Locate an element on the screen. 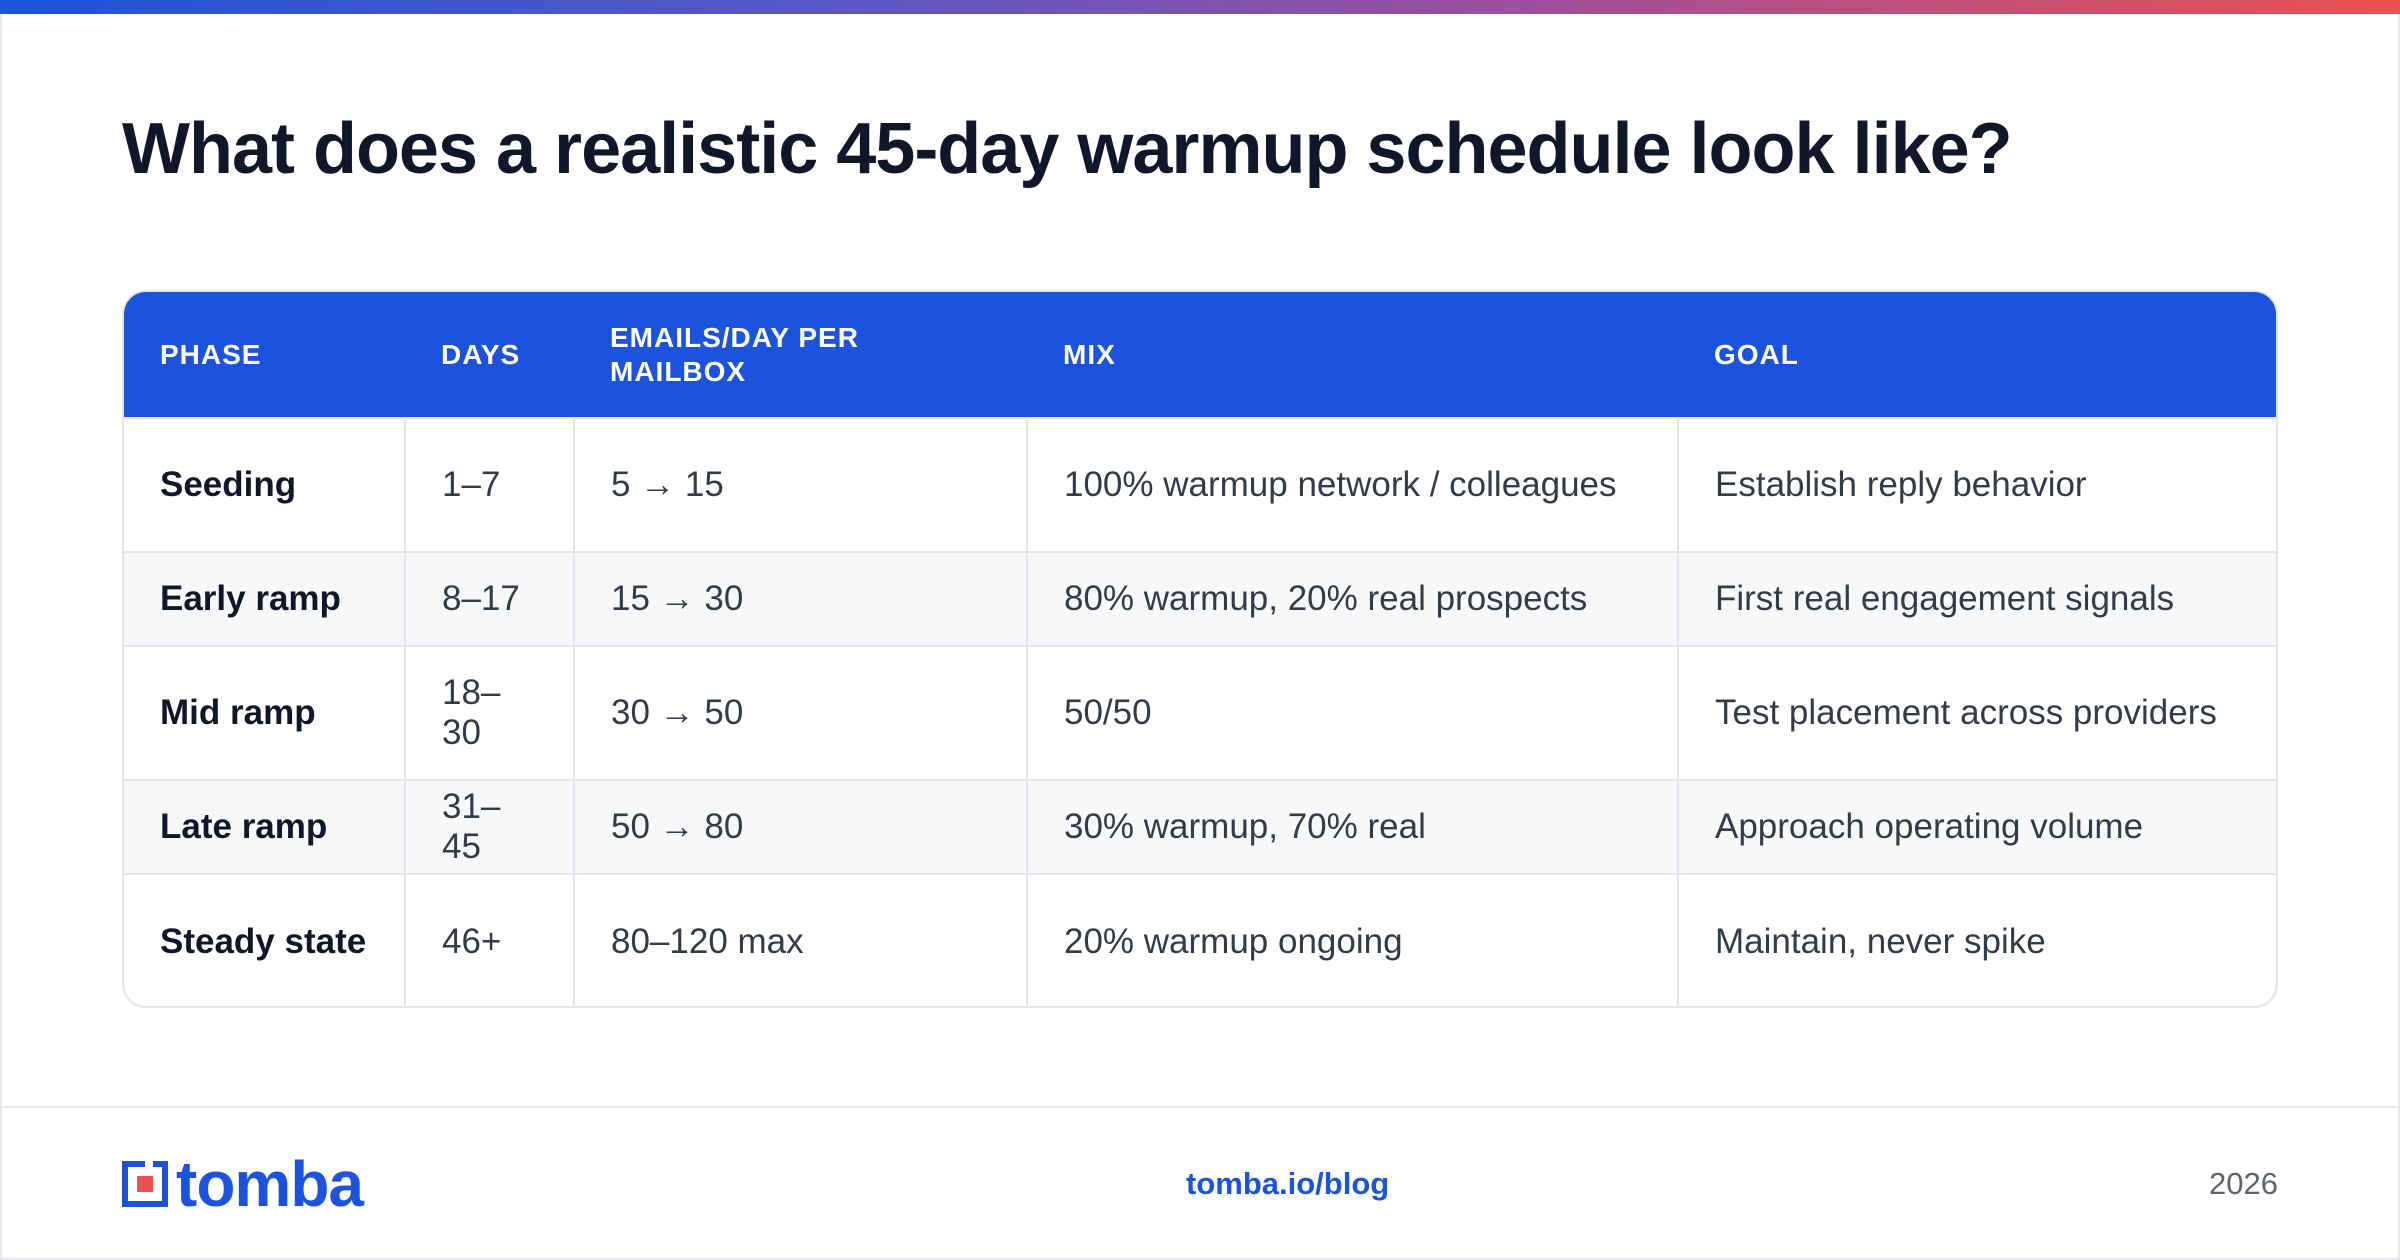 This screenshot has height=1260, width=2400. footer-year: 2026 is located at coordinates (2243, 1183).